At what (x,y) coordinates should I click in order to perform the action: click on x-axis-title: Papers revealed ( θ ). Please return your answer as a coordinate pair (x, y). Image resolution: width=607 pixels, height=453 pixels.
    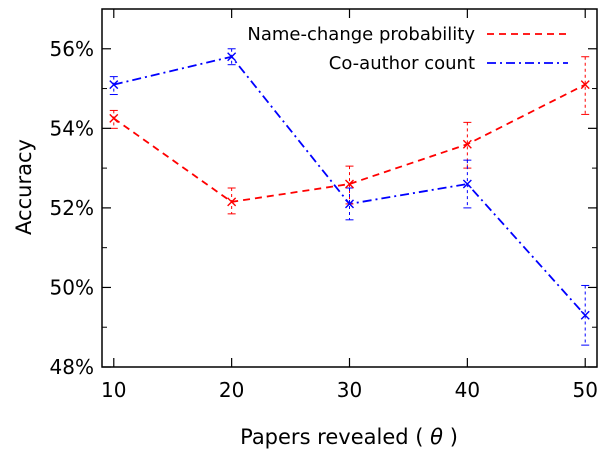
    Looking at the image, I should click on (349, 437).